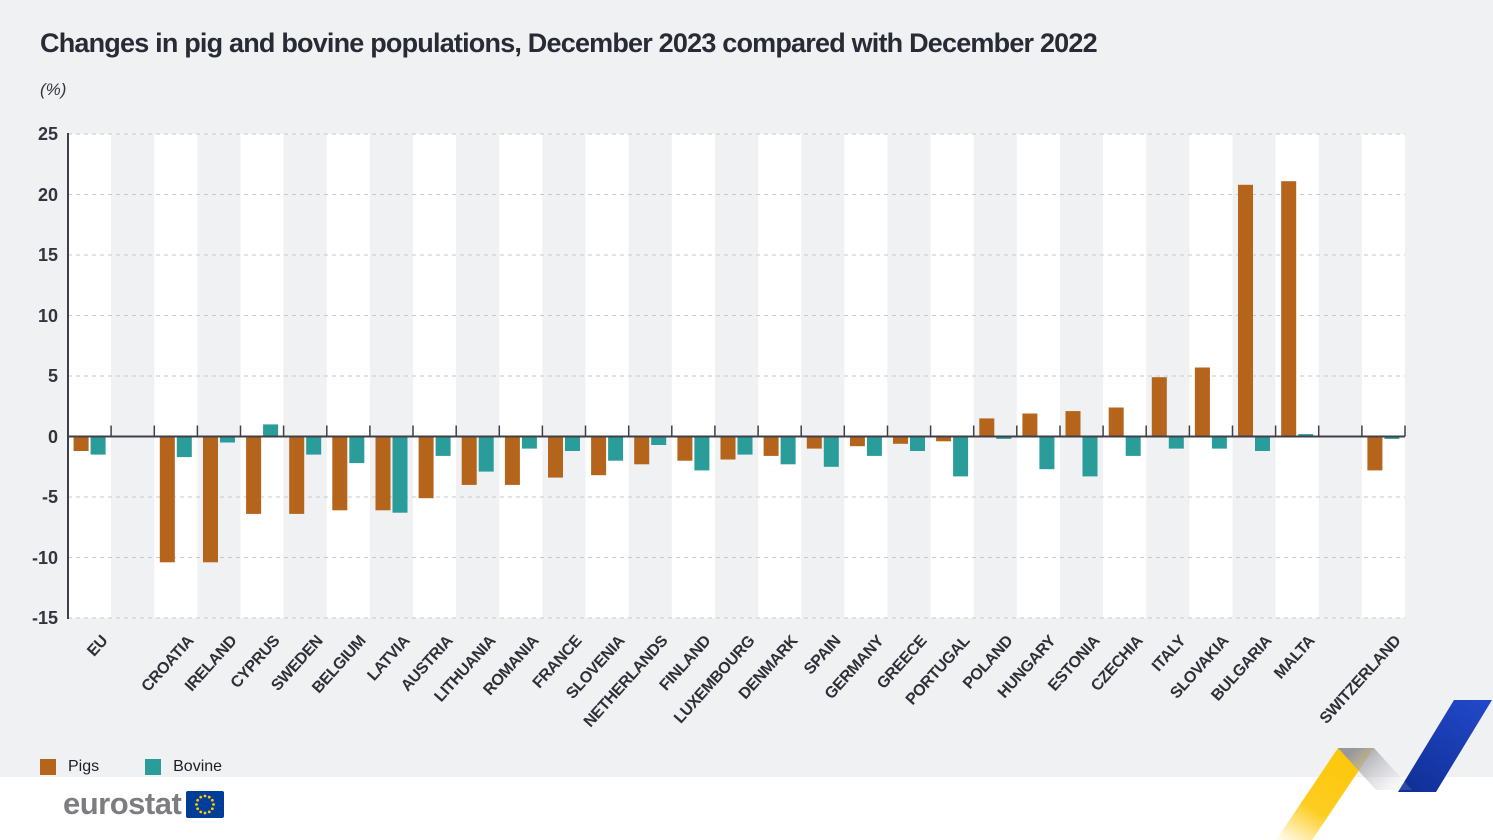 This screenshot has height=840, width=1493. Describe the element at coordinates (227, 439) in the screenshot. I see `bar-bovine-ireland` at that location.